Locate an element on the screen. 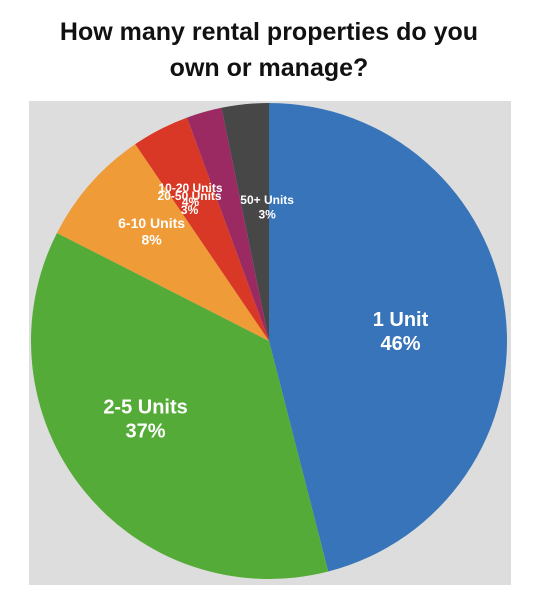 The image size is (538, 608). slice-label-2-5-units: 2-5 Units is located at coordinates (145, 407).